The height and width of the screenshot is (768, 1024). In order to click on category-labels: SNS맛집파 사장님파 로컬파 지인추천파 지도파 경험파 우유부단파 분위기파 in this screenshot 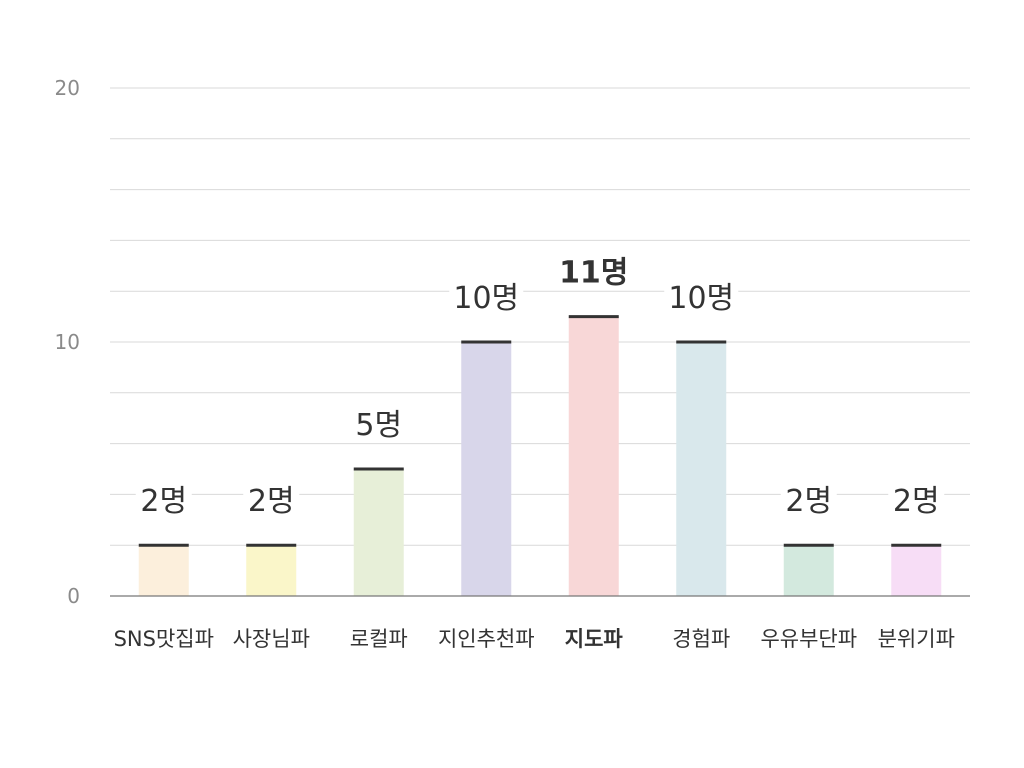, I will do `click(534, 639)`.